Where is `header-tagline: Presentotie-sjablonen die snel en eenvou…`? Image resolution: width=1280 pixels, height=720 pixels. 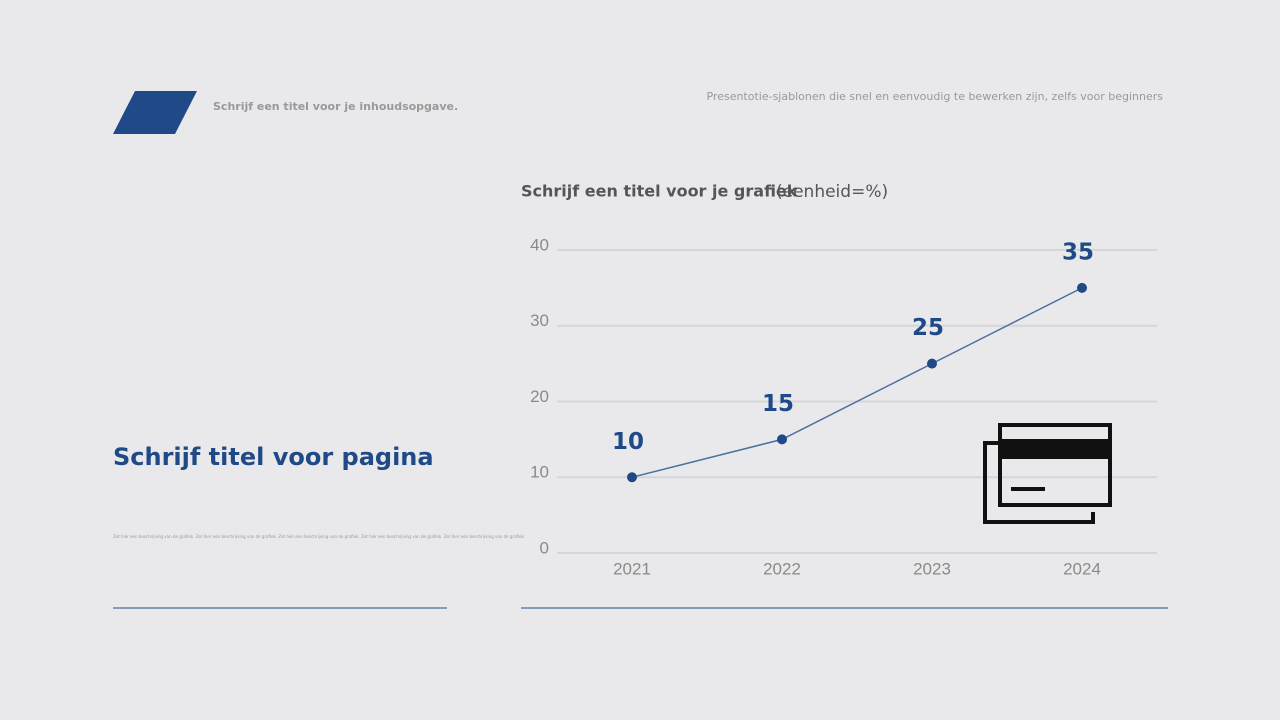
header-tagline: Presentotie-sjablonen die snel en eenvou… is located at coordinates (934, 96).